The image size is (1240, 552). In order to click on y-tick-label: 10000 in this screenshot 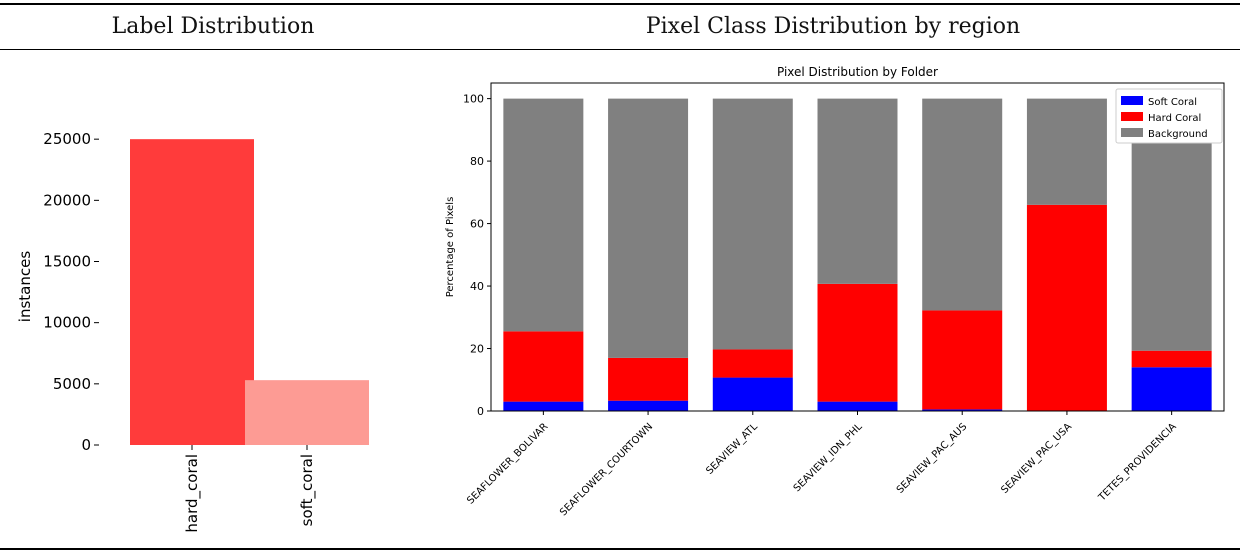, I will do `click(67, 323)`.